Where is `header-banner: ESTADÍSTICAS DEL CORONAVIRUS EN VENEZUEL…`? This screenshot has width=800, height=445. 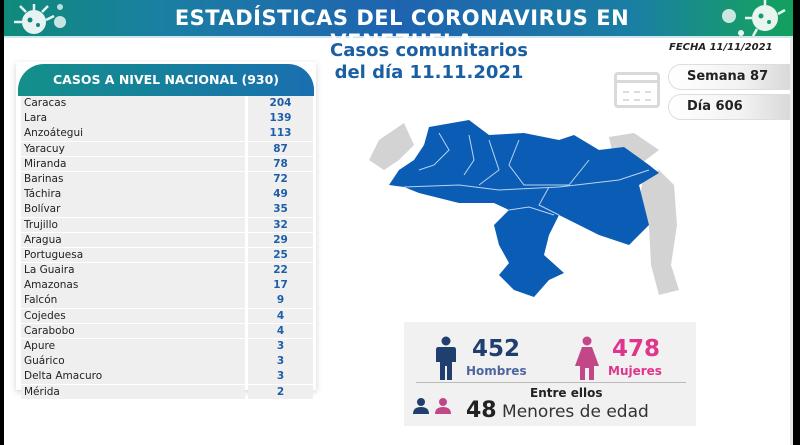
header-banner: ESTADÍSTICAS DEL CORONAVIRUS EN VENEZUEL… is located at coordinates (398, 27).